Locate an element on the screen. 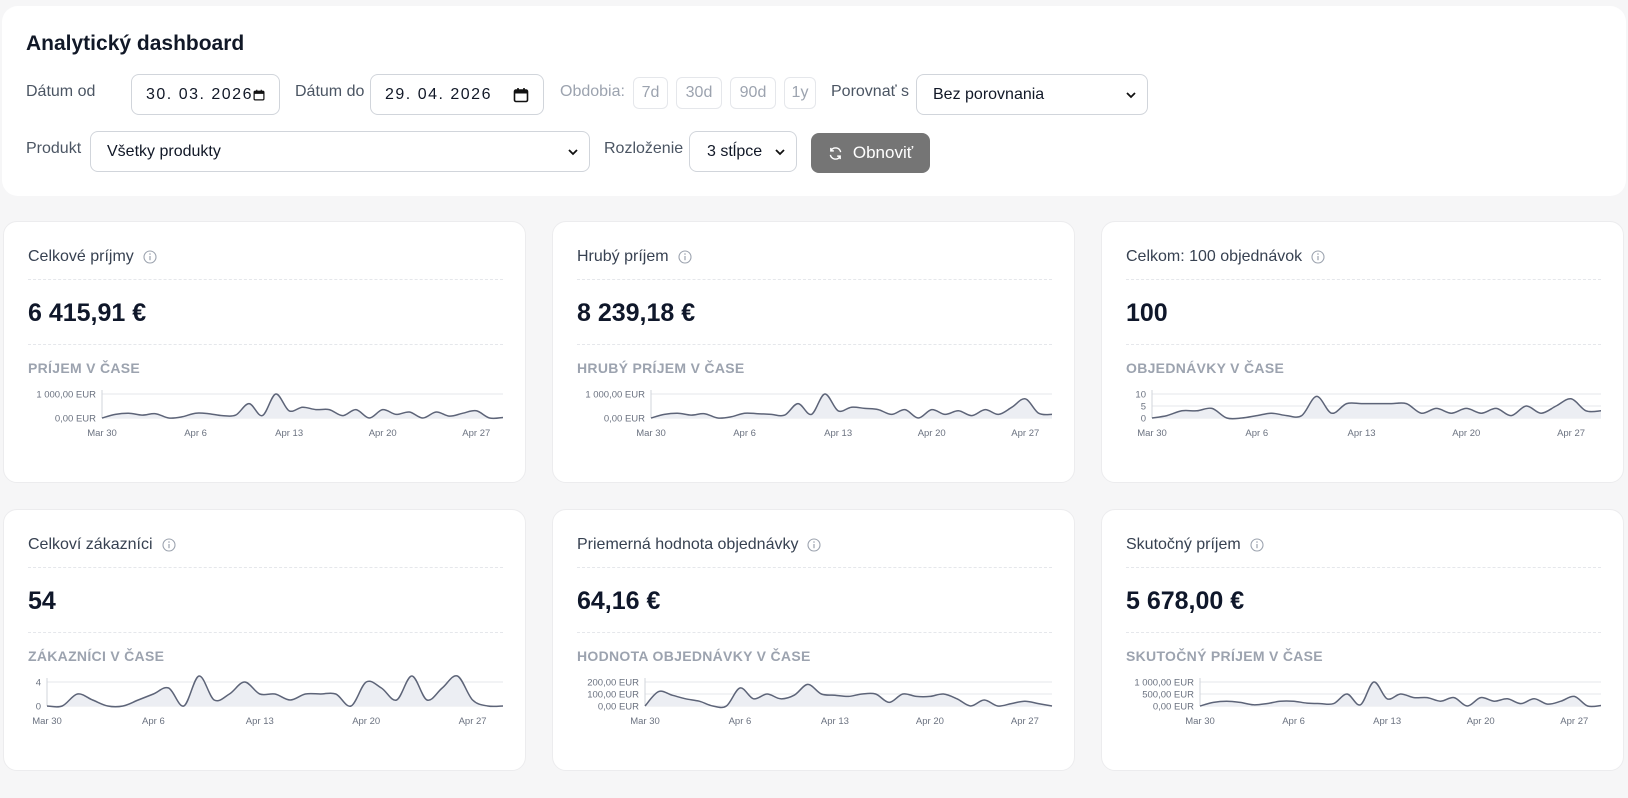 The height and width of the screenshot is (798, 1628). y-tick-label: 10 is located at coordinates (1140, 395).